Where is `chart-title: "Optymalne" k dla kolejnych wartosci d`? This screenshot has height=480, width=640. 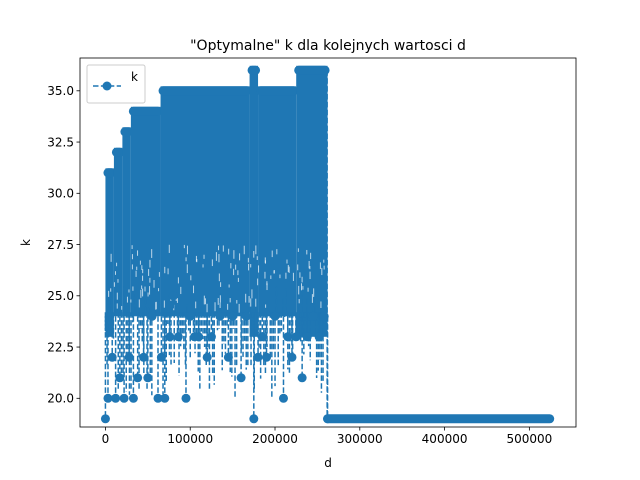 chart-title: "Optymalne" k dla kolejnych wartosci d is located at coordinates (328, 46).